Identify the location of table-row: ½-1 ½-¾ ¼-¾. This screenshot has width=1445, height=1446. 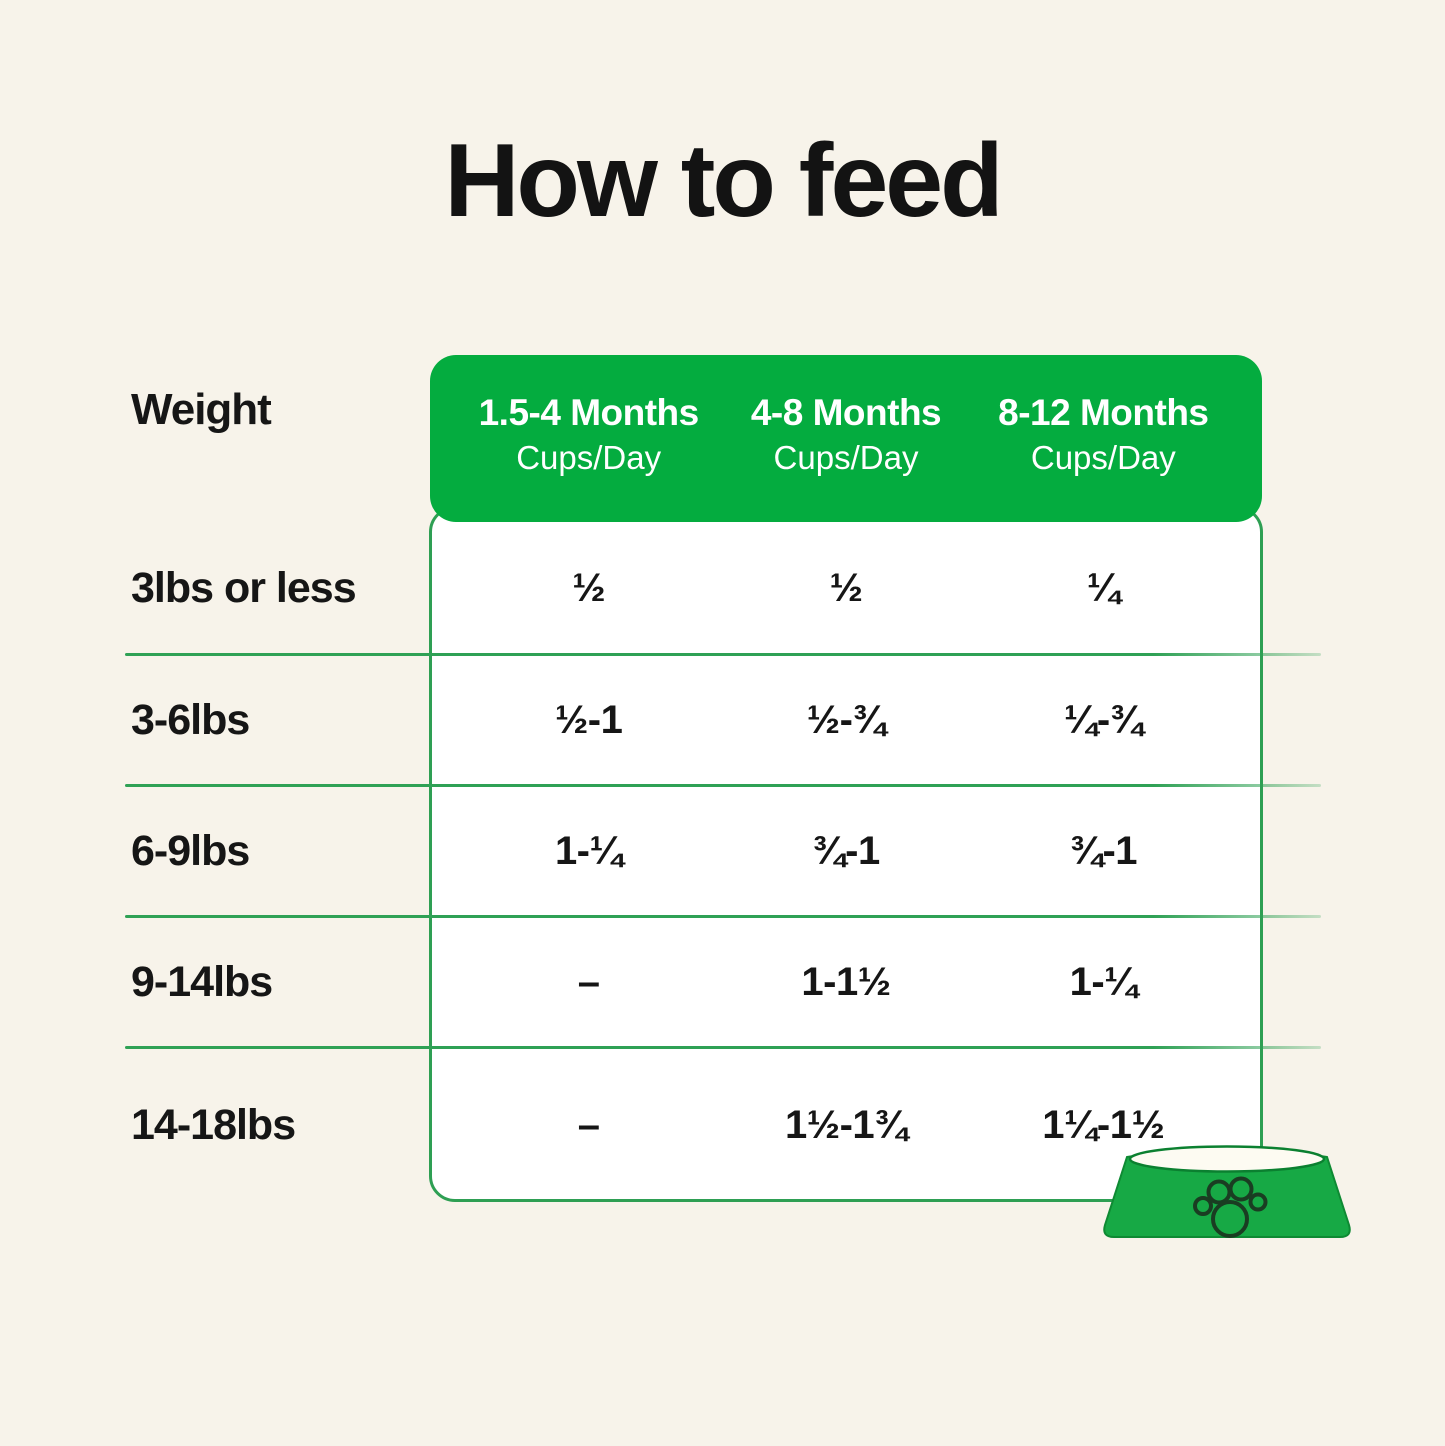
(846, 720).